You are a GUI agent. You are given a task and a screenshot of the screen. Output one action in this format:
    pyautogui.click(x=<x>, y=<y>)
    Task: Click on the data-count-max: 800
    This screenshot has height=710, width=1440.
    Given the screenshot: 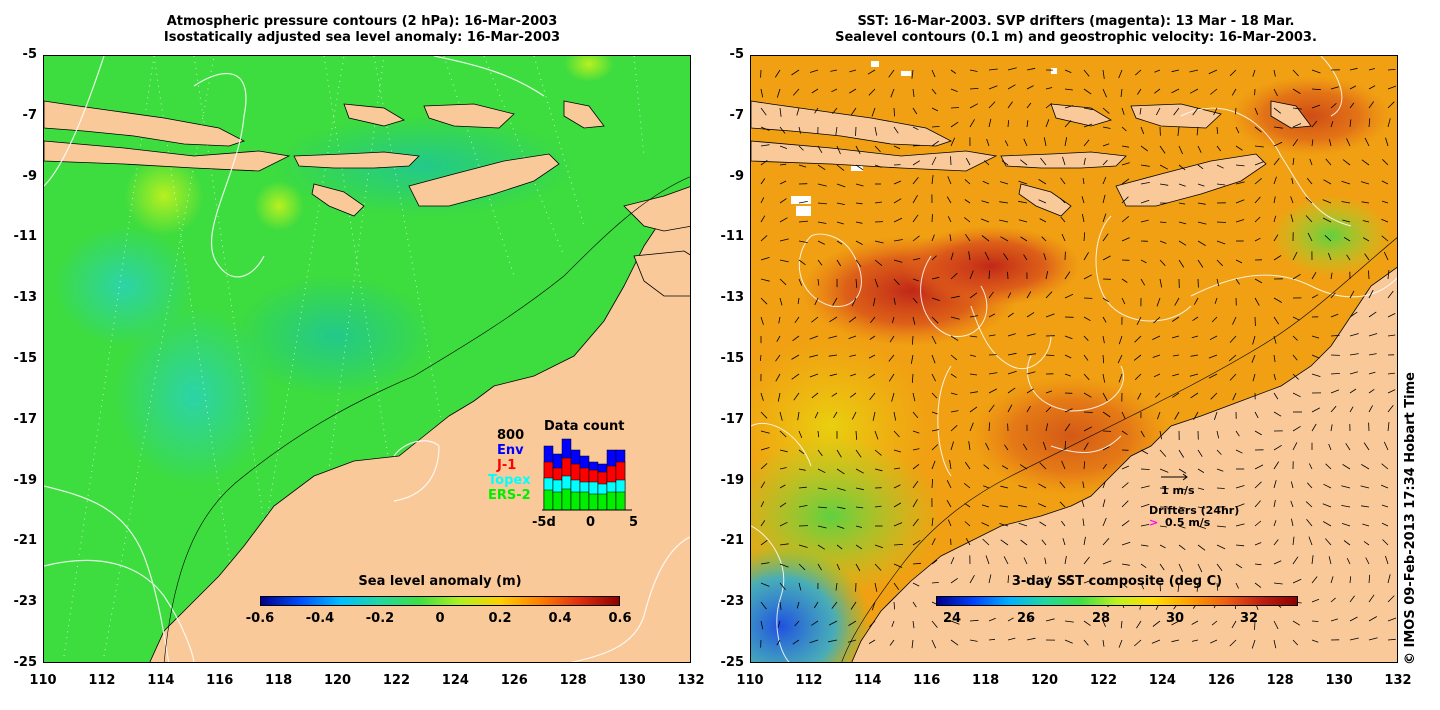 What is the action you would take?
    pyautogui.click(x=511, y=435)
    